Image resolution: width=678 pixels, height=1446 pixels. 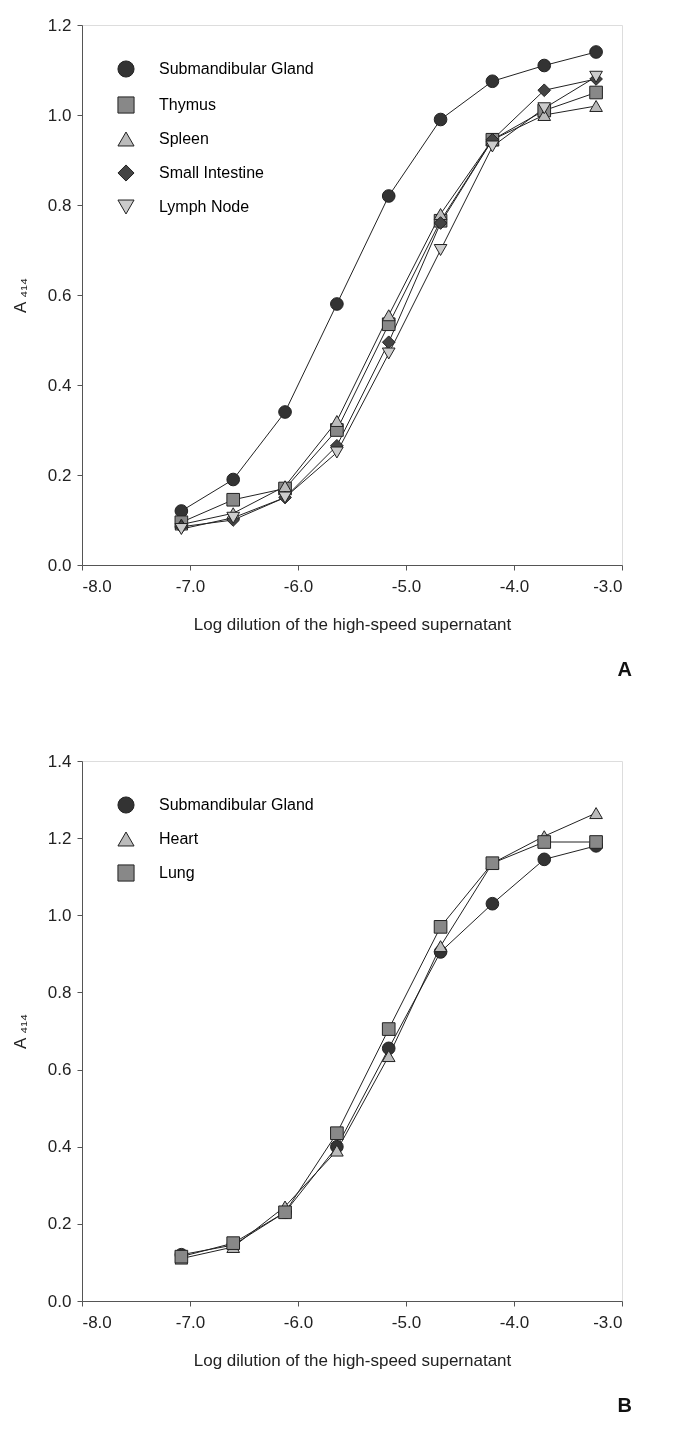 What do you see at coordinates (624, 1405) in the screenshot?
I see `text: B` at bounding box center [624, 1405].